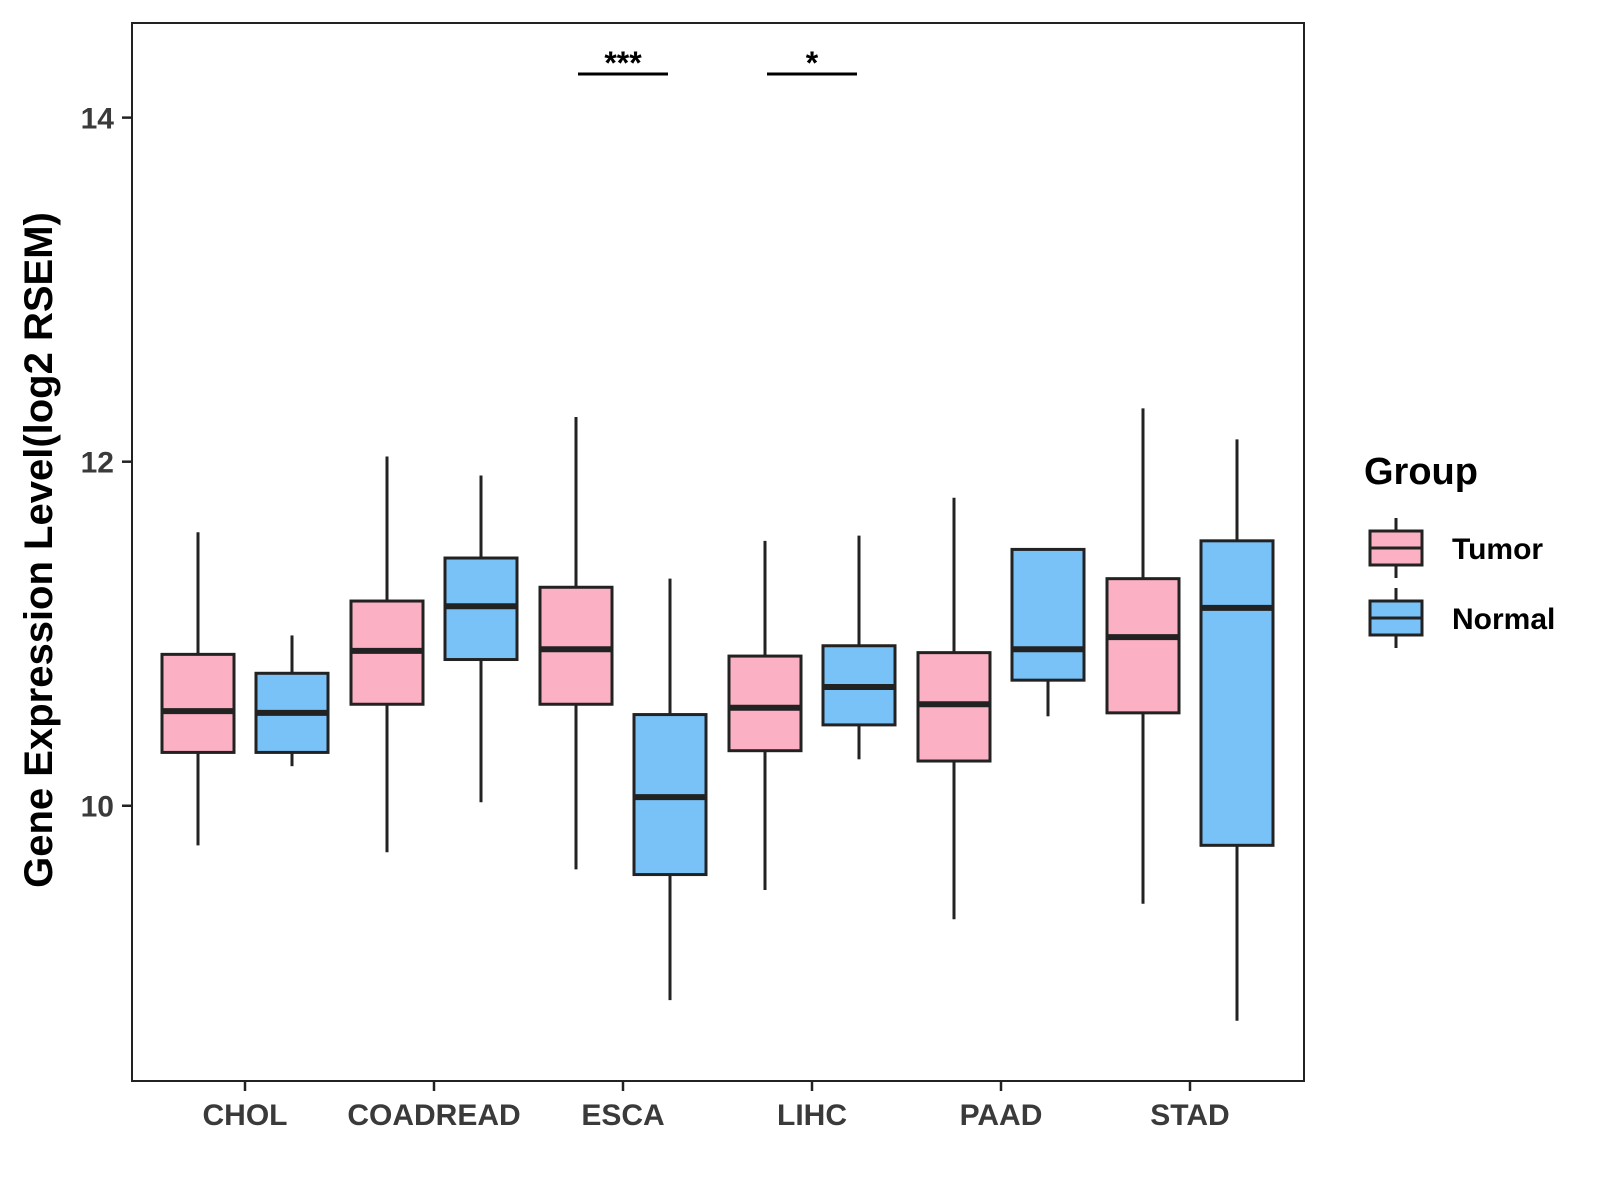 The image size is (1600, 1200). What do you see at coordinates (481, 639) in the screenshot?
I see `box-normal-coadread` at bounding box center [481, 639].